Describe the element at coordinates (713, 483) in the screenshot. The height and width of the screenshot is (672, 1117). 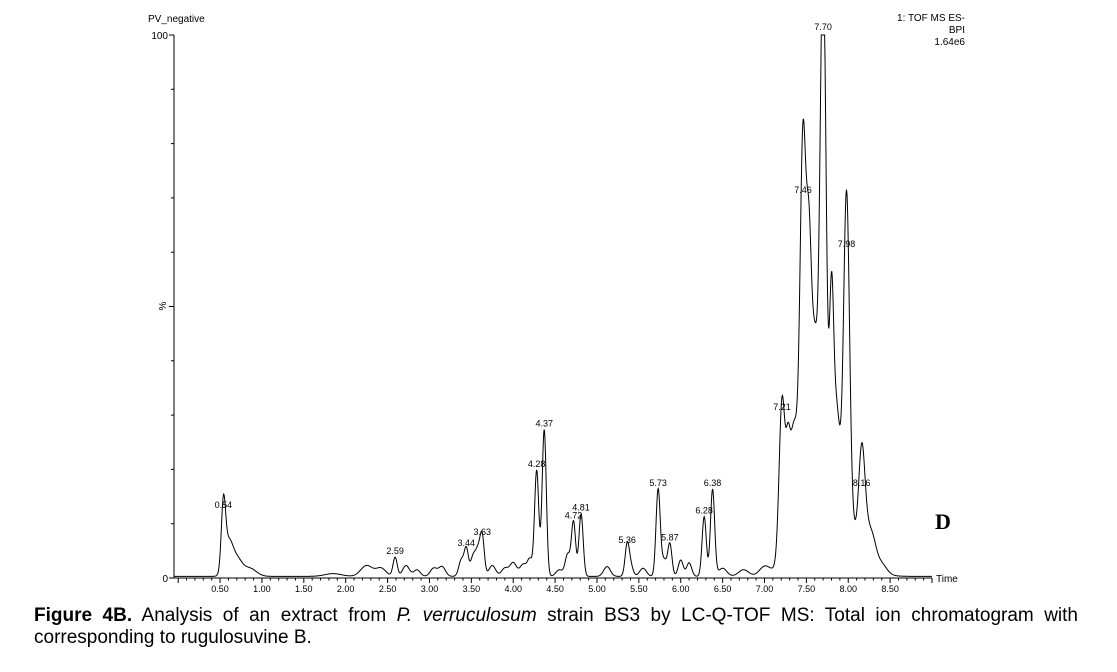
I see `peak-label: 6.38` at that location.